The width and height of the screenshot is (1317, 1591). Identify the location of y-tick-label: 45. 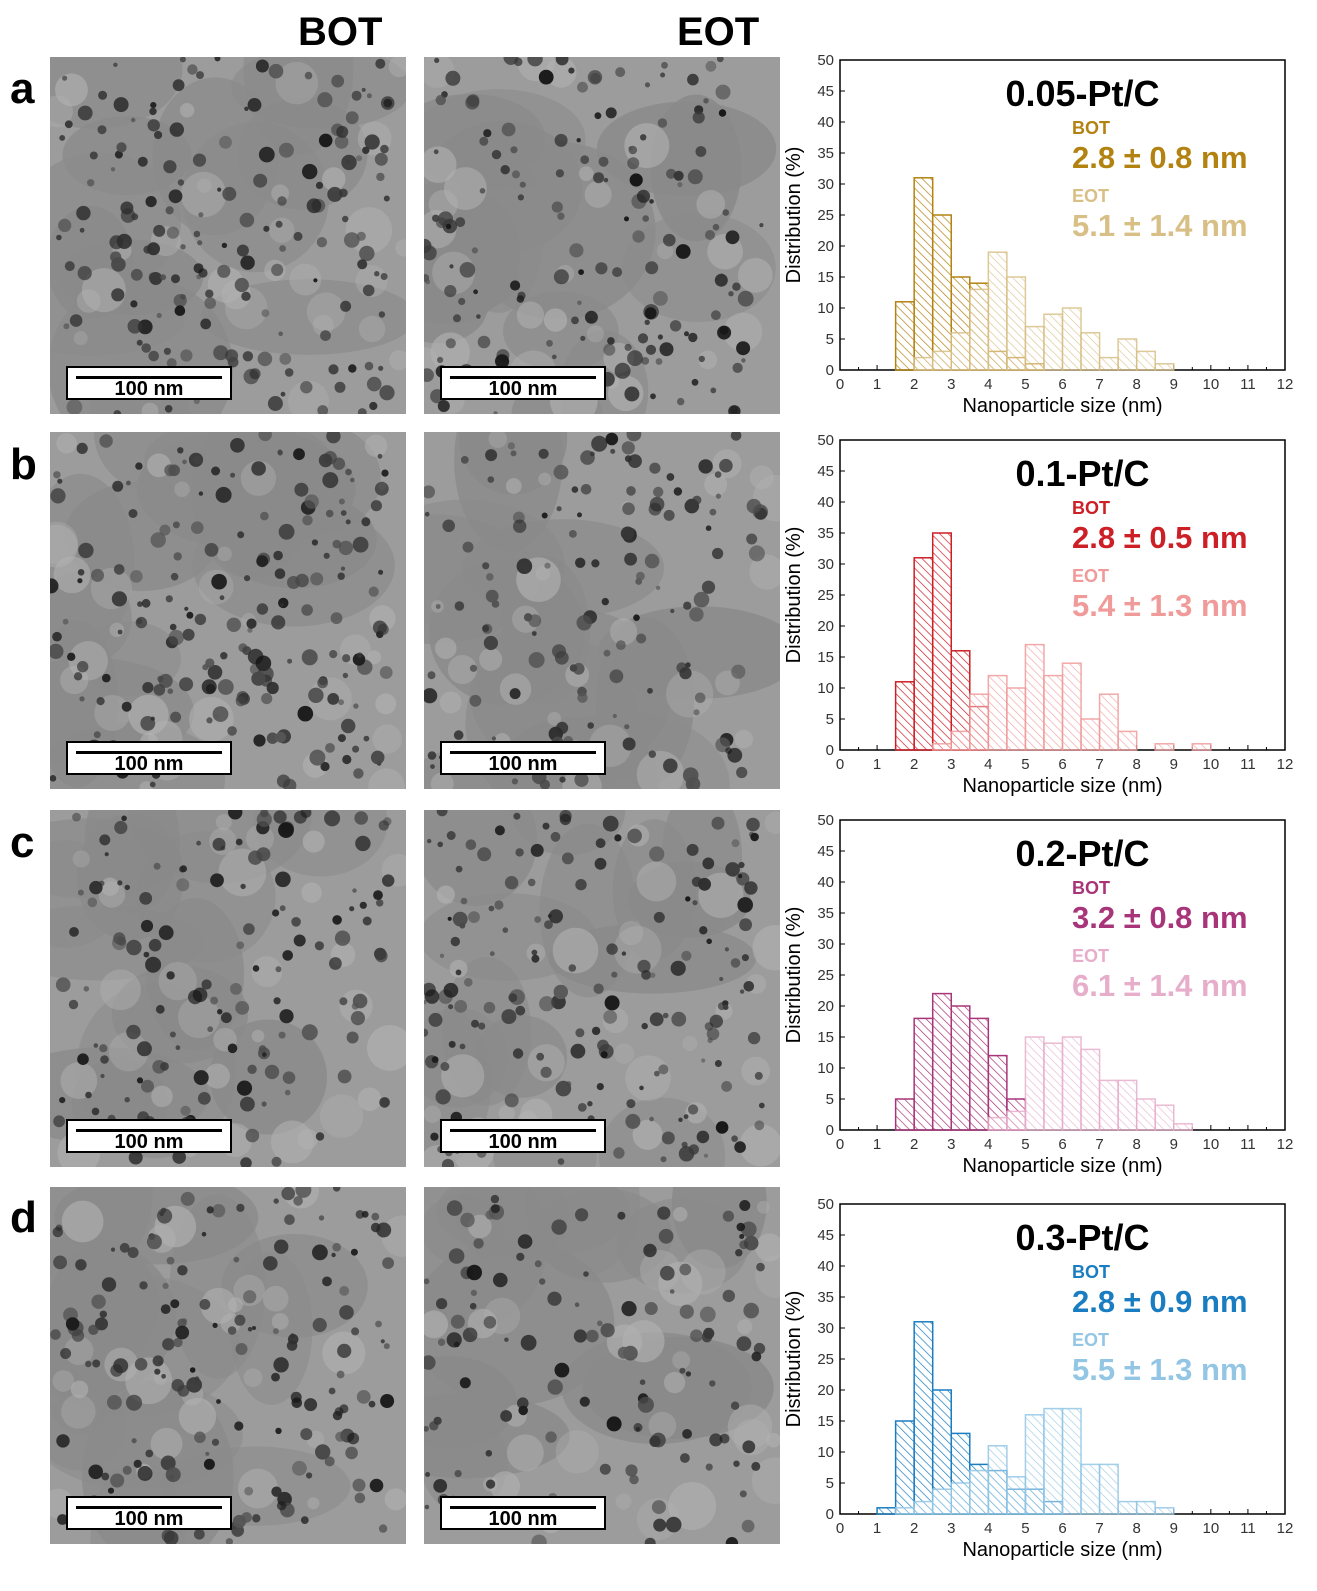
(825, 851).